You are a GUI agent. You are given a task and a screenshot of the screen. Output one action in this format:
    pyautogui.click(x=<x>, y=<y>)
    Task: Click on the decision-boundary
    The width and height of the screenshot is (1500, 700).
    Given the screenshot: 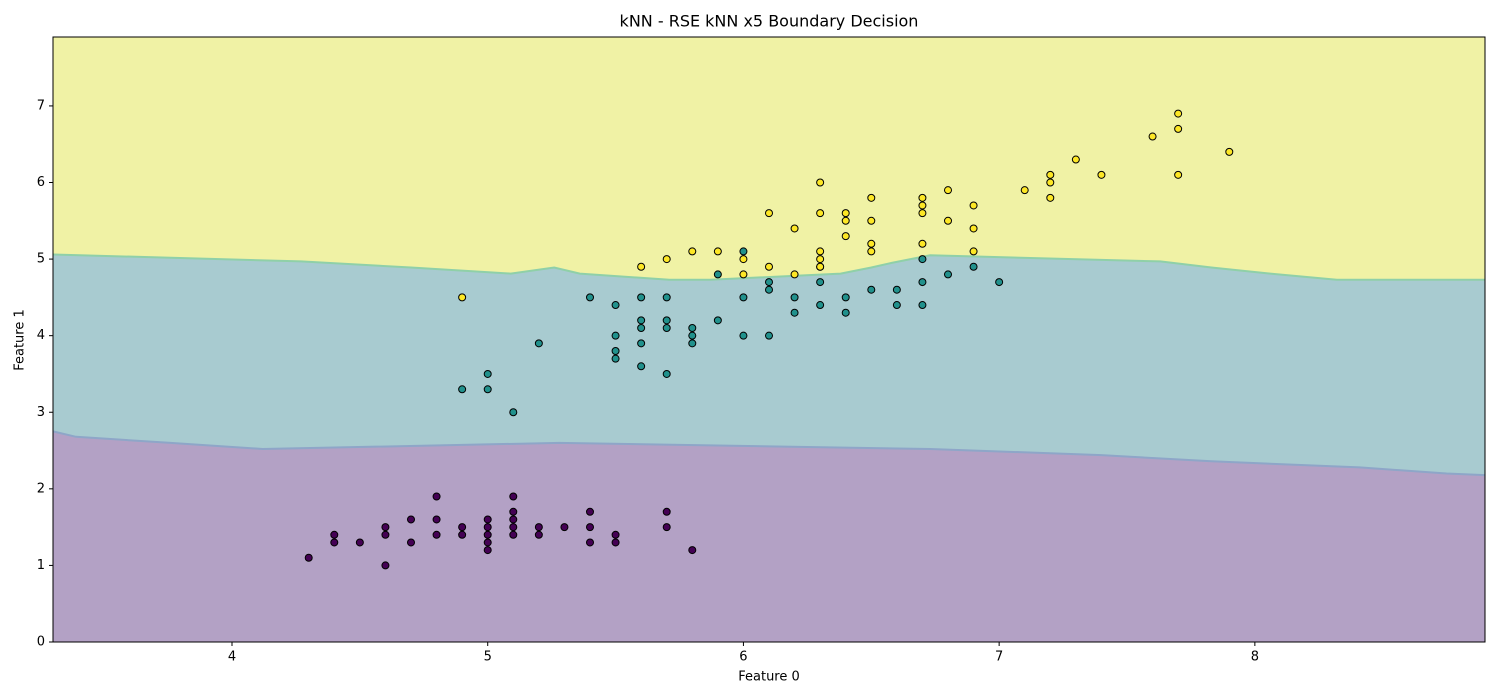 What is the action you would take?
    pyautogui.click(x=768, y=267)
    